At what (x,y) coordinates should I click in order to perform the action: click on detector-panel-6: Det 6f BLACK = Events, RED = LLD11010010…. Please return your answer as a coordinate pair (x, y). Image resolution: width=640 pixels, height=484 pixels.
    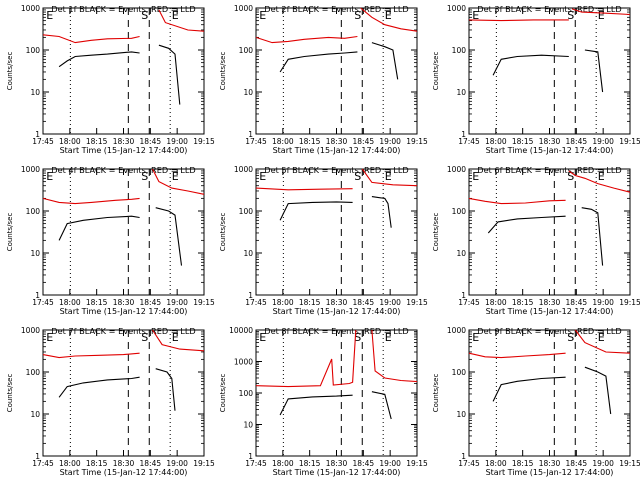
    Looking at the image, I should click on (536, 240).